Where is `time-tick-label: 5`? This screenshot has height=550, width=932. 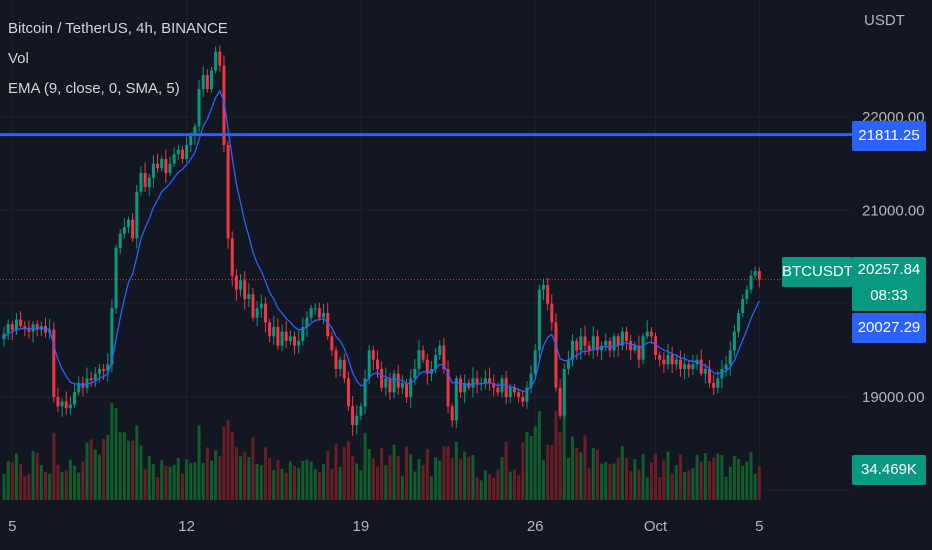
time-tick-label: 5 is located at coordinates (759, 526).